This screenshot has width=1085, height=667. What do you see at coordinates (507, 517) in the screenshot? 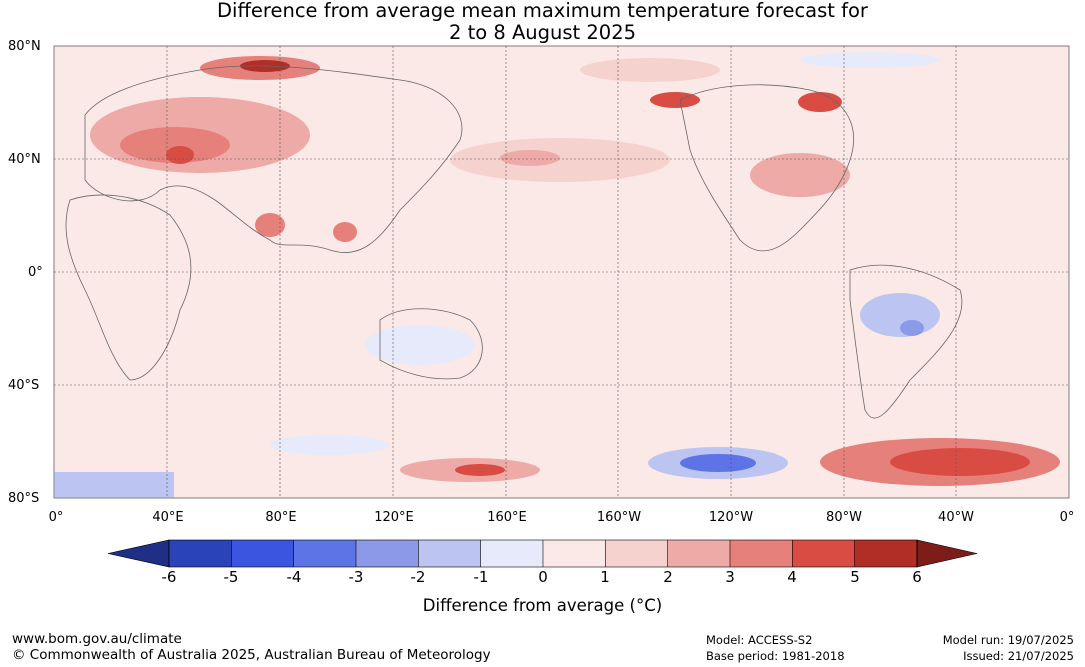
I see `lon-label-160e: 160°E` at bounding box center [507, 517].